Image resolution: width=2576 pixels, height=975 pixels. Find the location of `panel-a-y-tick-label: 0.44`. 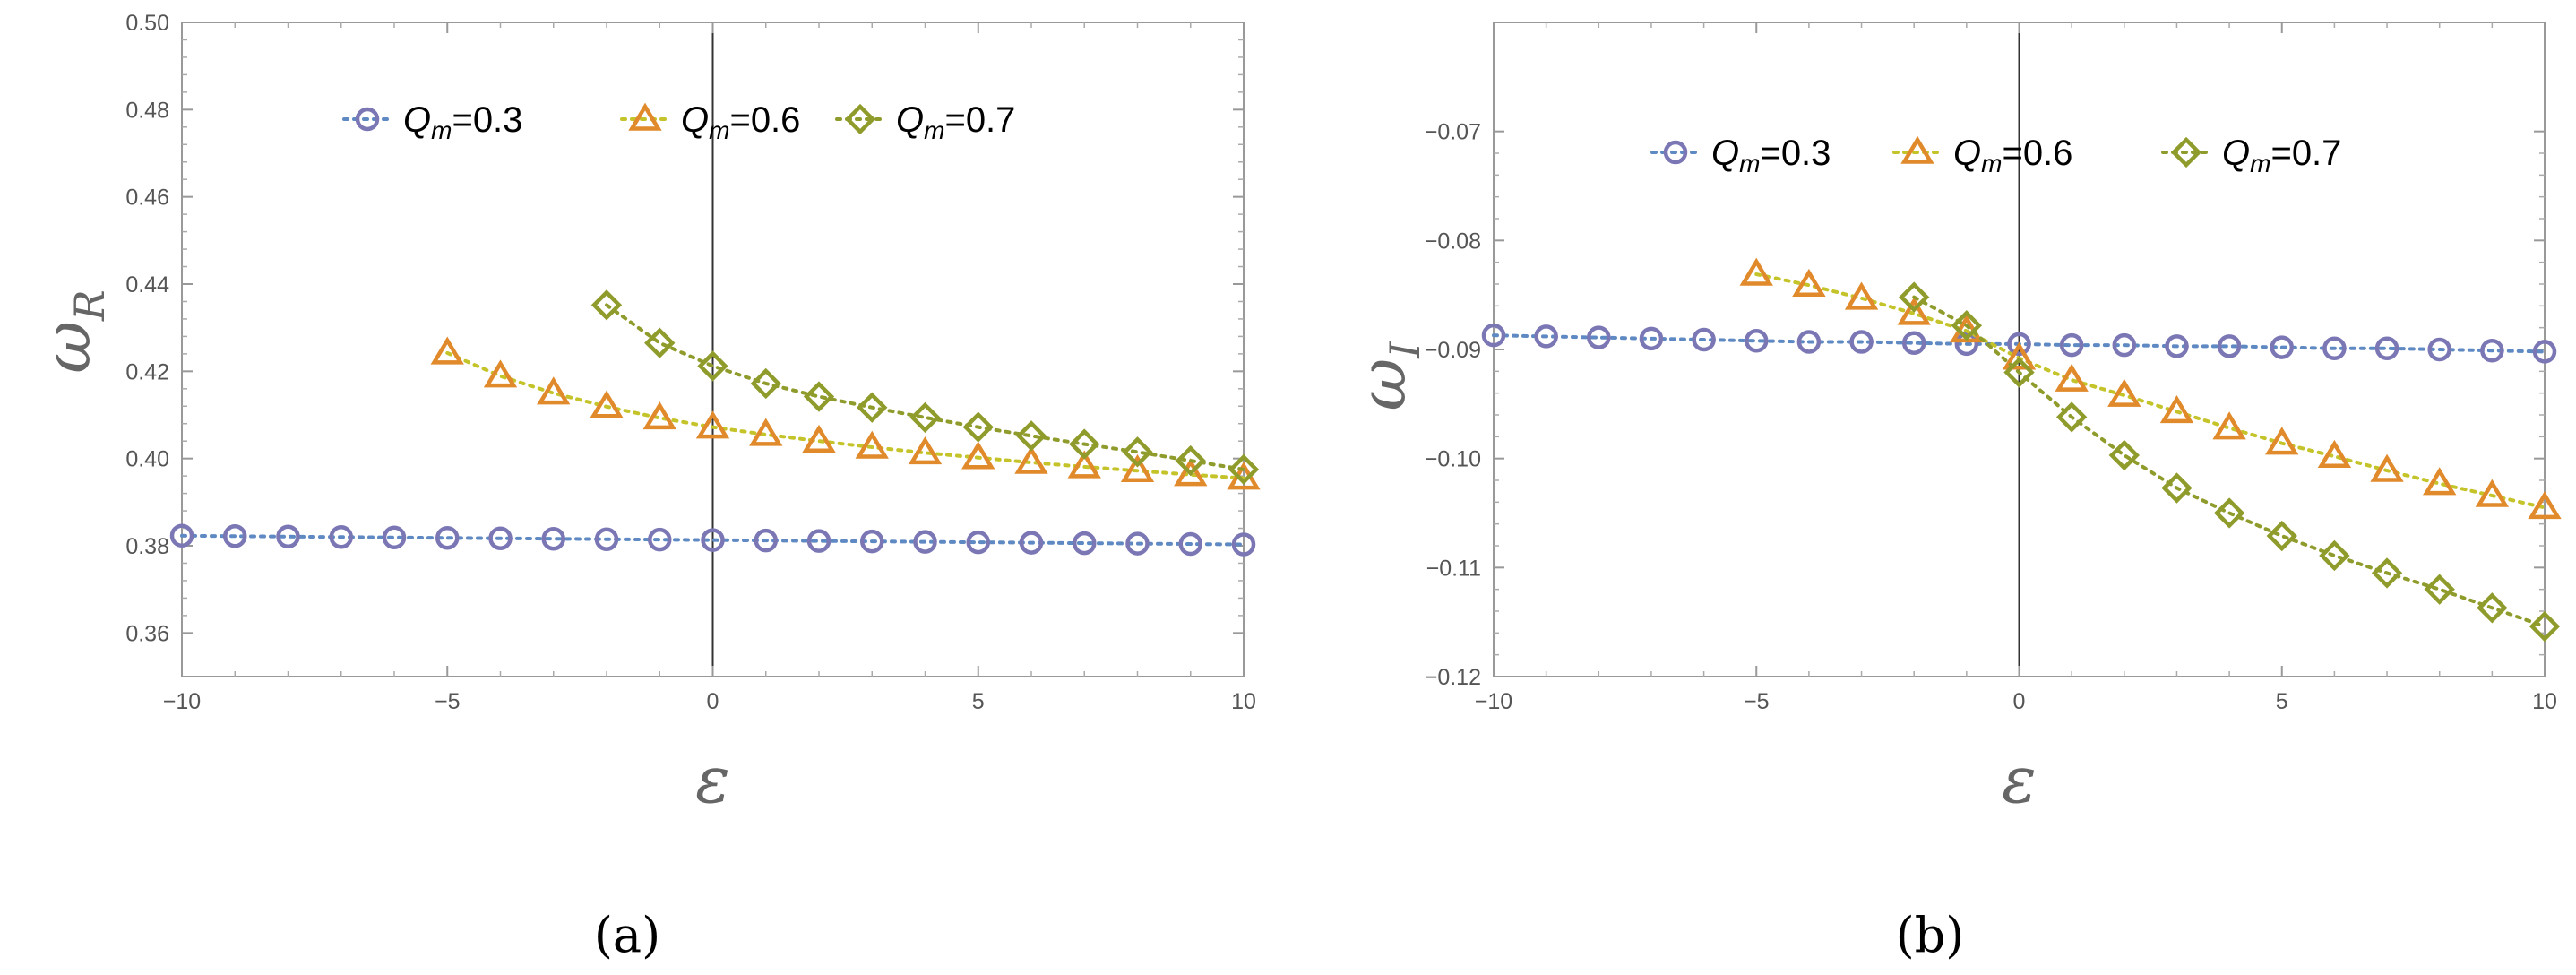

panel-a-y-tick-label: 0.44 is located at coordinates (147, 285).